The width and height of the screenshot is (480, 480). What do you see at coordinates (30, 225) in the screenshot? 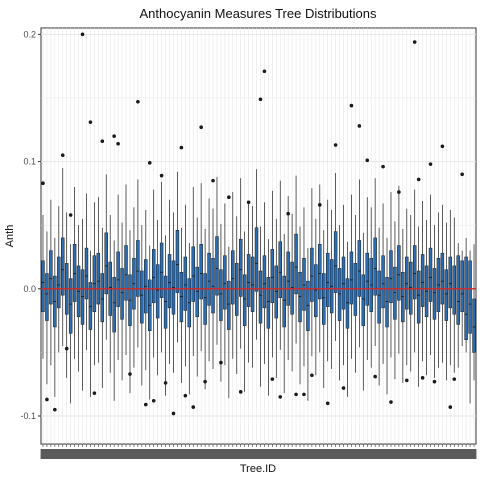
I see `y-axis-ticks: -0.1 0.0 0.1 0.2` at bounding box center [30, 225].